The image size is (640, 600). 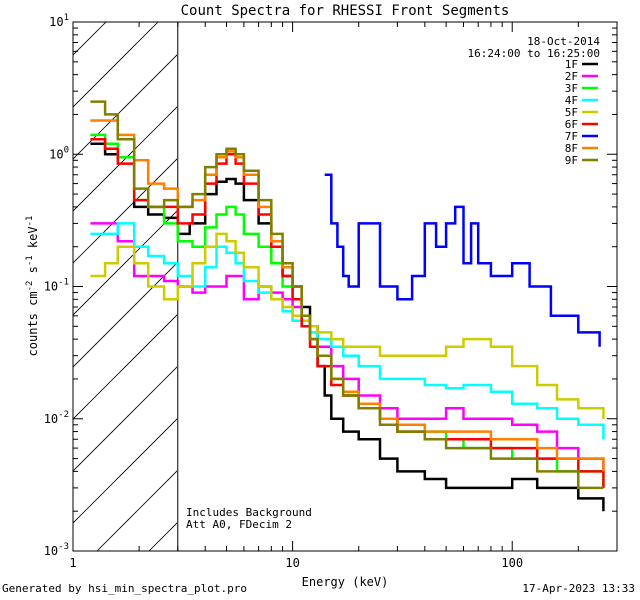 I want to click on timestamp-label: 17-Apr-2023 13:33, so click(x=578, y=588).